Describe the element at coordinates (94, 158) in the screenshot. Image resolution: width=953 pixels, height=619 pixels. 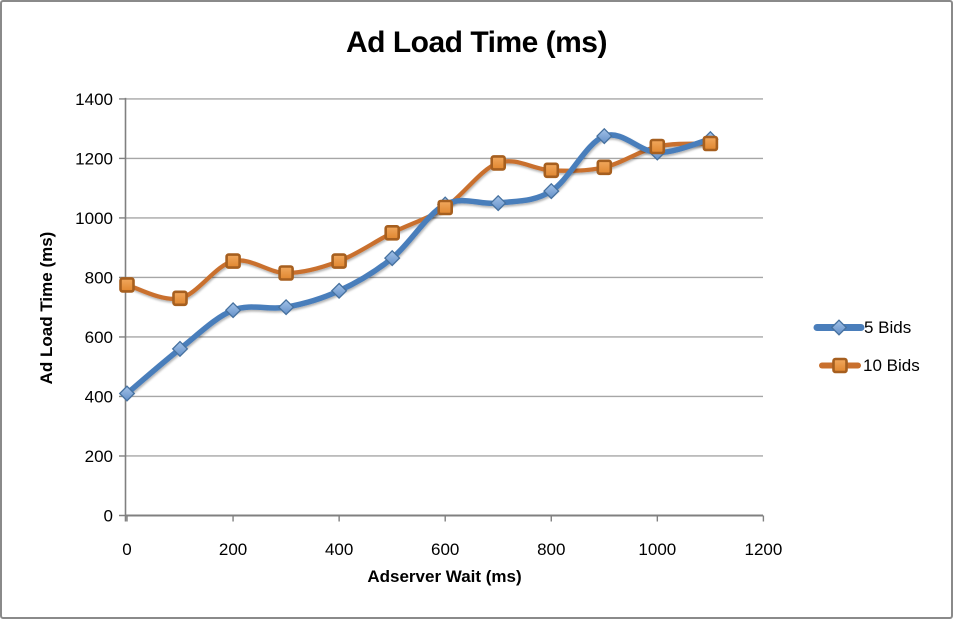
I see `y-tick-label: 1200` at that location.